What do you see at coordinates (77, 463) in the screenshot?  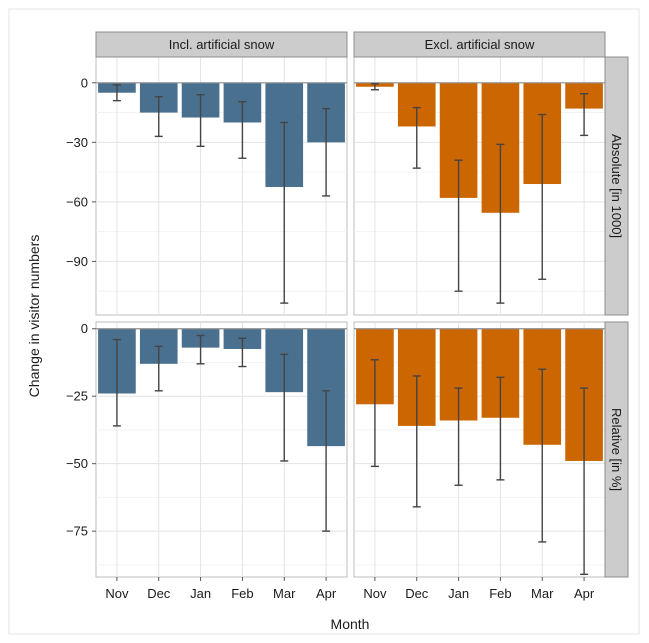 I see `y-tick-label: −50` at bounding box center [77, 463].